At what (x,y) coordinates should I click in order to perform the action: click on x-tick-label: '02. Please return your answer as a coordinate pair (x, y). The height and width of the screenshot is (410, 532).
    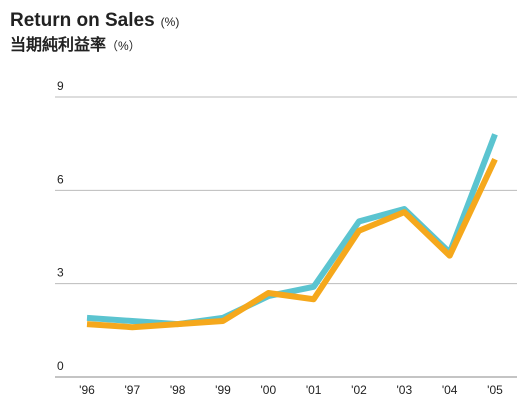
    Looking at the image, I should click on (359, 390).